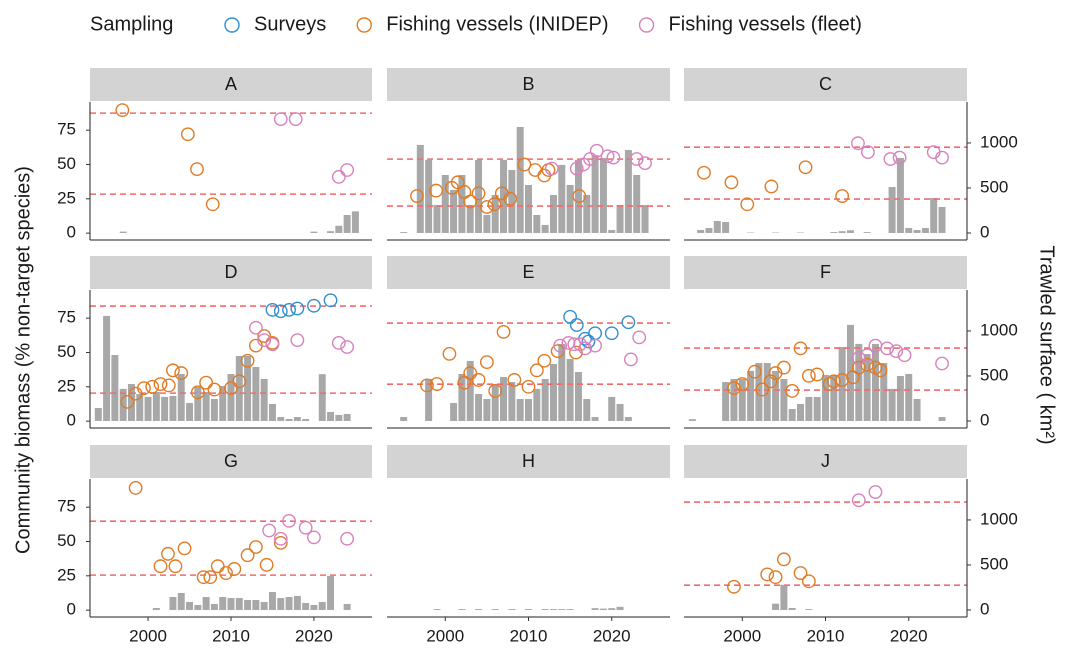  I want to click on y-axis-title: Community biomass (% non-target species), so click(23, 360).